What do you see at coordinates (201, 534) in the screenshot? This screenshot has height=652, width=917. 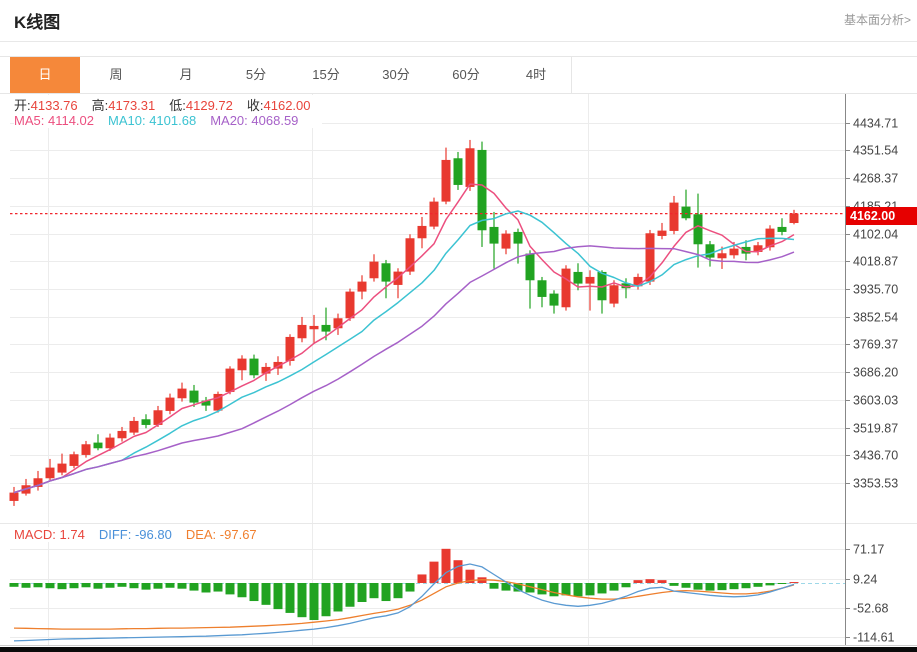 I see `dea-label: DEA:` at bounding box center [201, 534].